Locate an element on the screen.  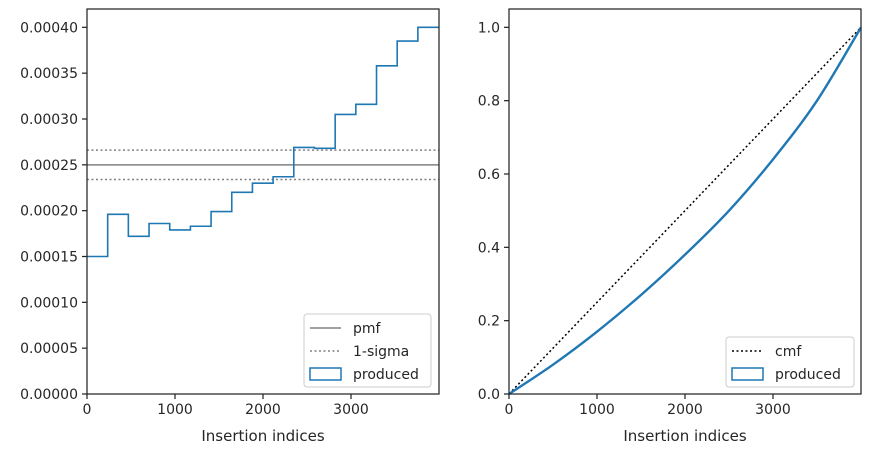
pmf-chart-x-axis-label: Insertion indices is located at coordinates (262, 436).